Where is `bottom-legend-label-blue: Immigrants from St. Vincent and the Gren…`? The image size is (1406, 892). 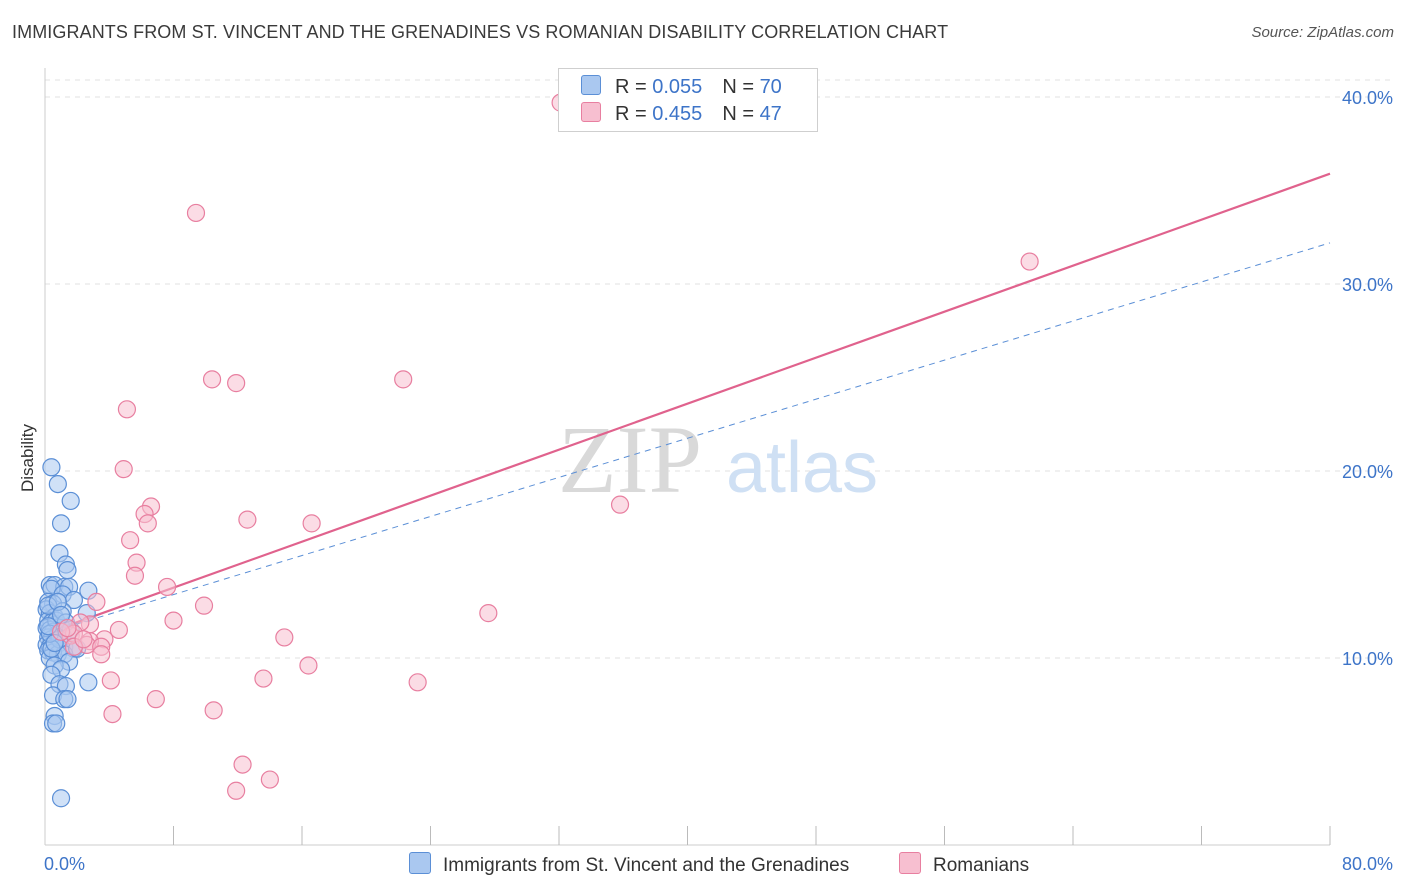 bottom-legend-label-blue: Immigrants from St. Vincent and the Gren… is located at coordinates (646, 865).